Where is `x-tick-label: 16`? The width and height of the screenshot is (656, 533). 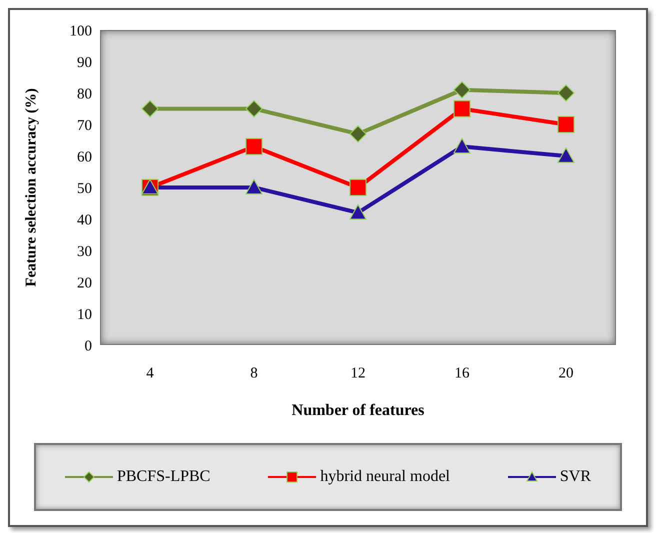
x-tick-label: 16 is located at coordinates (462, 374).